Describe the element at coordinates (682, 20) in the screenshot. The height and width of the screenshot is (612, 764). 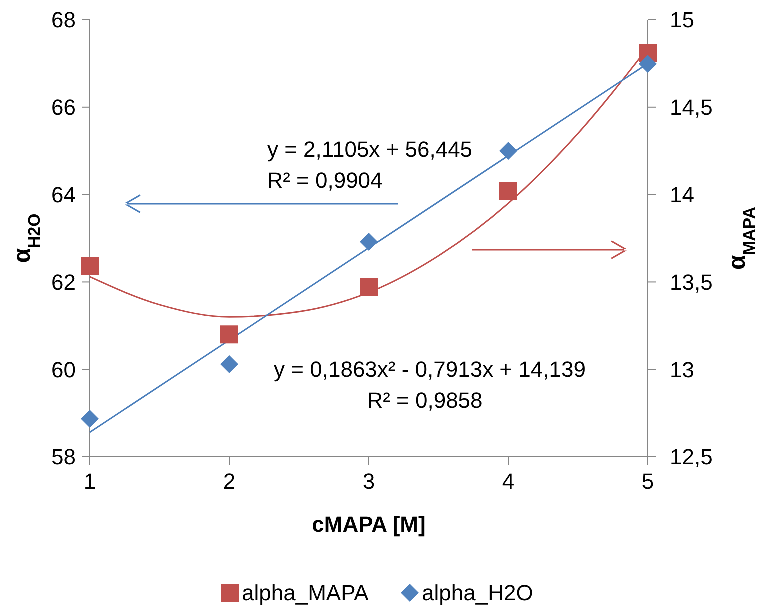
I see `y2-tick-label: 15` at that location.